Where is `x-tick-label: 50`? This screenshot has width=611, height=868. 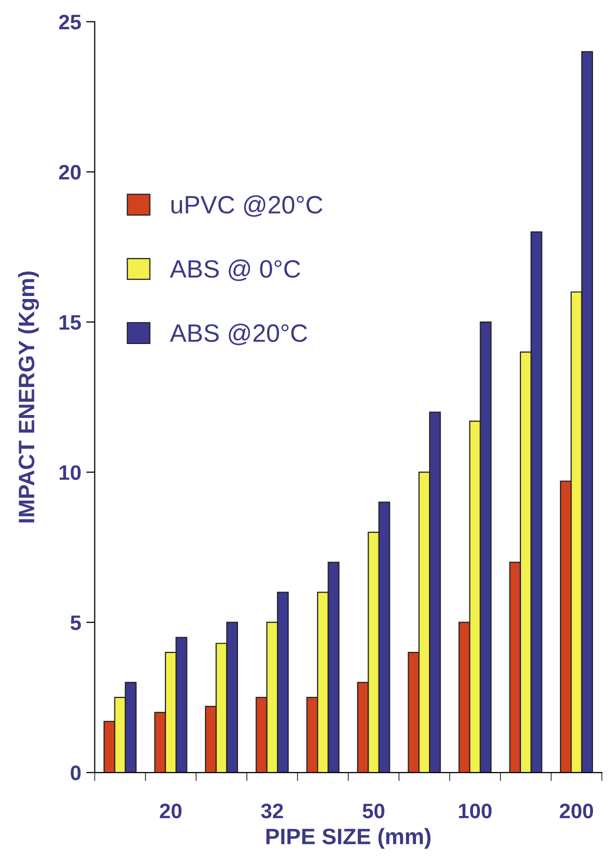 x-tick-label: 50 is located at coordinates (373, 811).